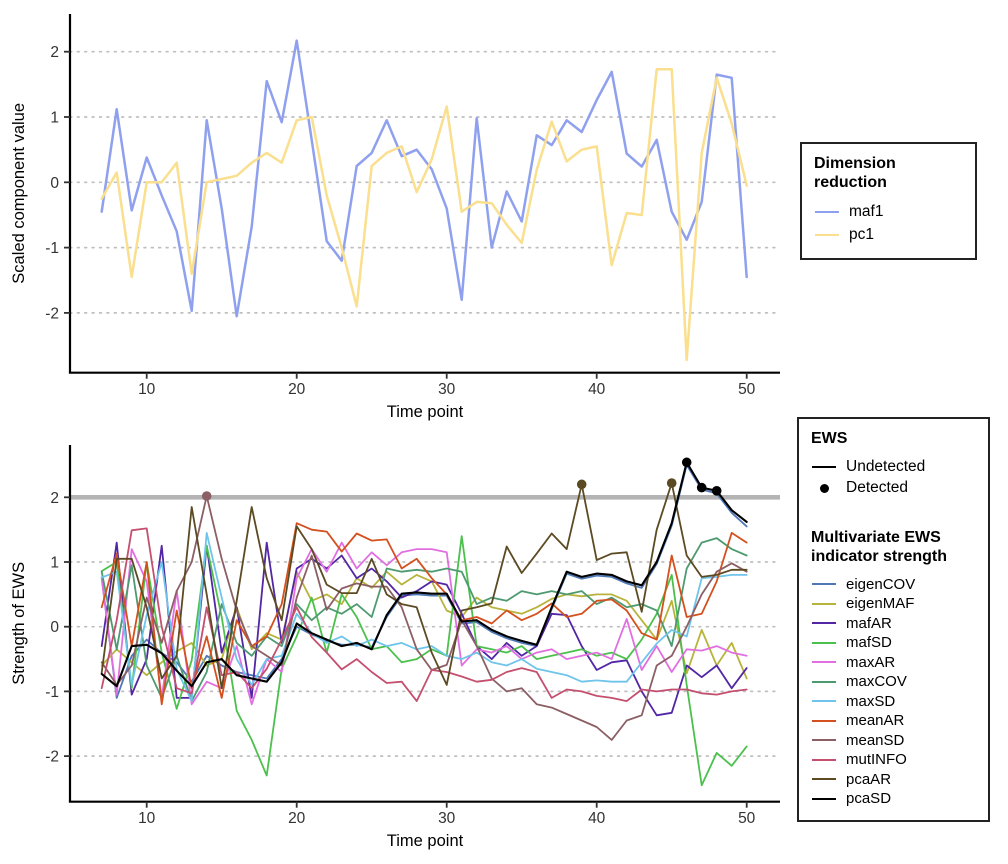  What do you see at coordinates (855, 173) in the screenshot?
I see `legend-dimension-title: Dimension reduction` at bounding box center [855, 173].